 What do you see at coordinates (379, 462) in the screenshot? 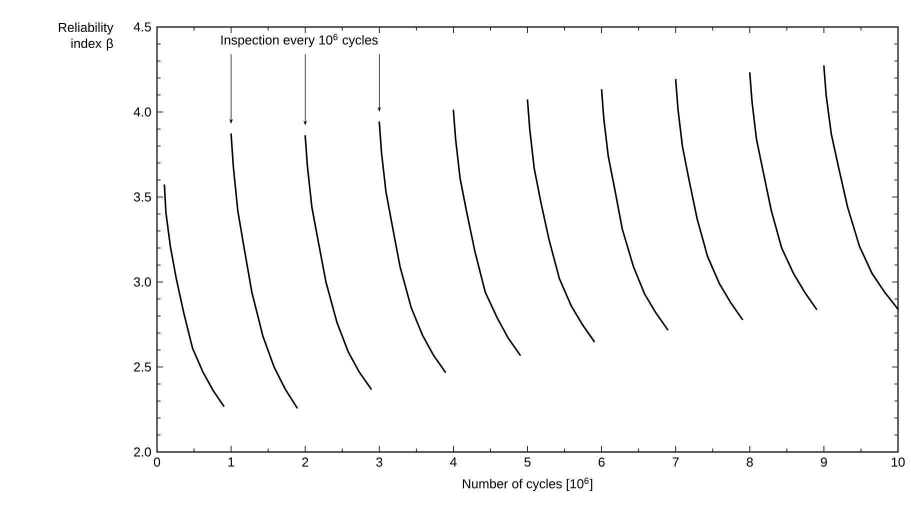
I see `x-tick-label: 3` at bounding box center [379, 462].